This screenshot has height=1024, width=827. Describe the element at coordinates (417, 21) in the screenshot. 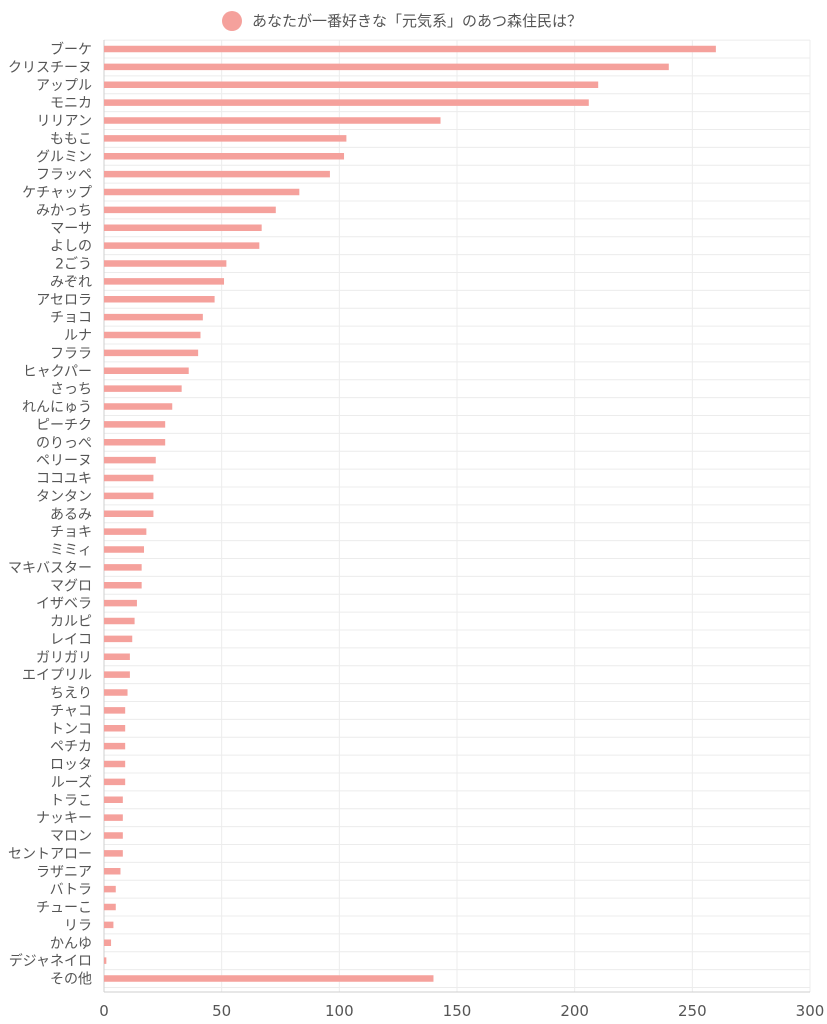

I see `legend-label: あなたが一番好きな「元気系」のあつ森住民は？` at that location.